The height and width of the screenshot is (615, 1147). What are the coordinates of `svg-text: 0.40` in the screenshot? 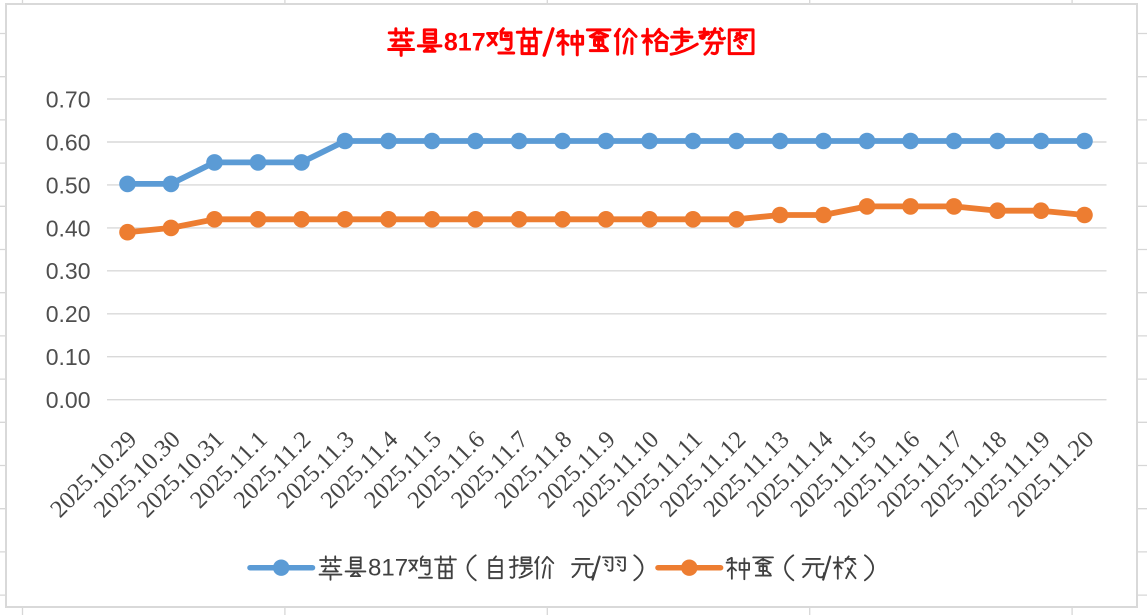 It's located at (68, 228).